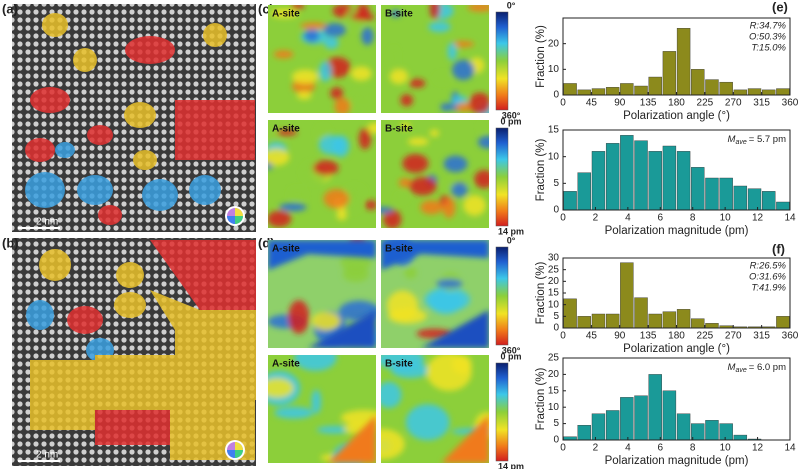 The height and width of the screenshot is (469, 800). What do you see at coordinates (322, 174) in the screenshot?
I see `map-texture` at bounding box center [322, 174].